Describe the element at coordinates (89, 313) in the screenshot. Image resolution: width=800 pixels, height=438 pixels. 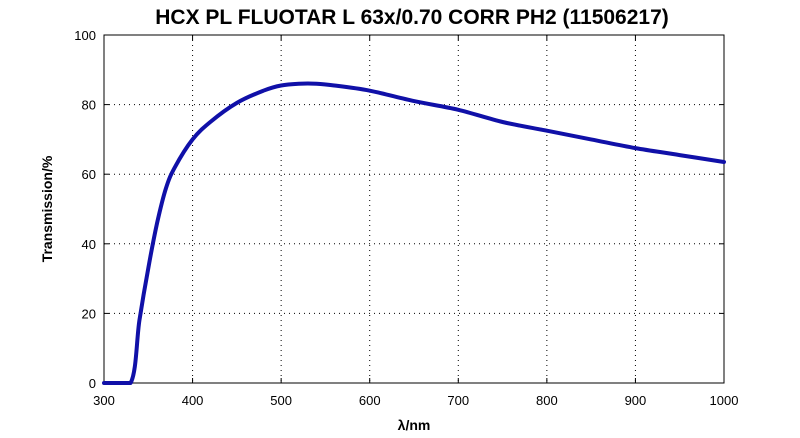
I see `y-tick-label: 20` at that location.